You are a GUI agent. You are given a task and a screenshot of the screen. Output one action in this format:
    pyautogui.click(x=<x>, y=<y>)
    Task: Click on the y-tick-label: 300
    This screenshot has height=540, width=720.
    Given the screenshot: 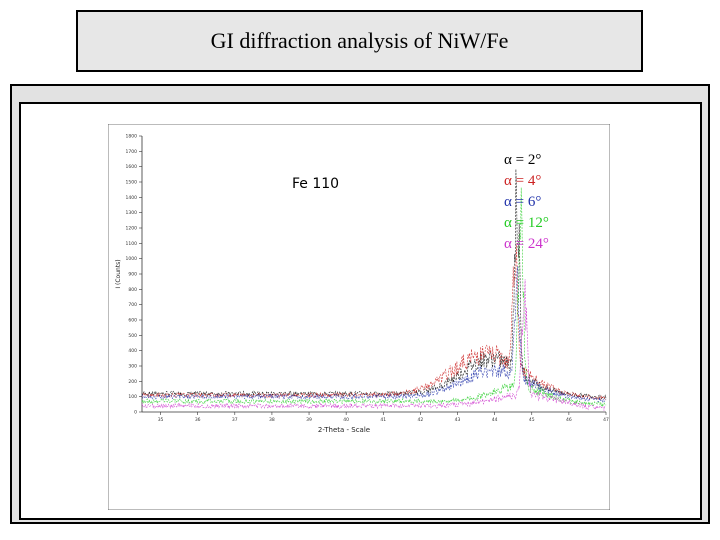 What is the action you would take?
    pyautogui.click(x=132, y=367)
    